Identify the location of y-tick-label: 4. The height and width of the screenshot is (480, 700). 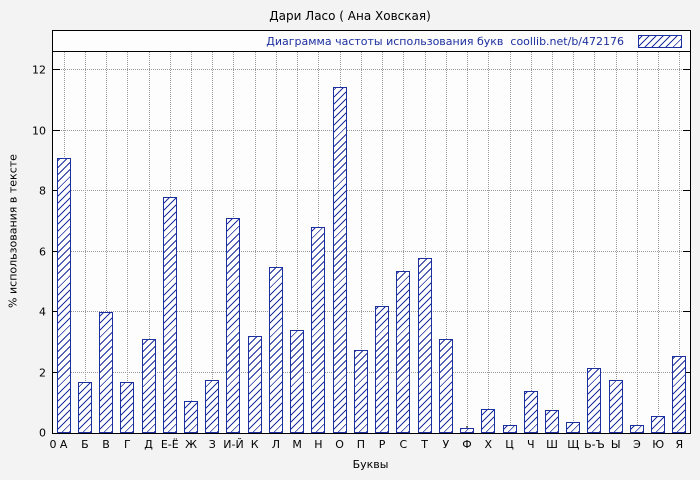
(42, 312).